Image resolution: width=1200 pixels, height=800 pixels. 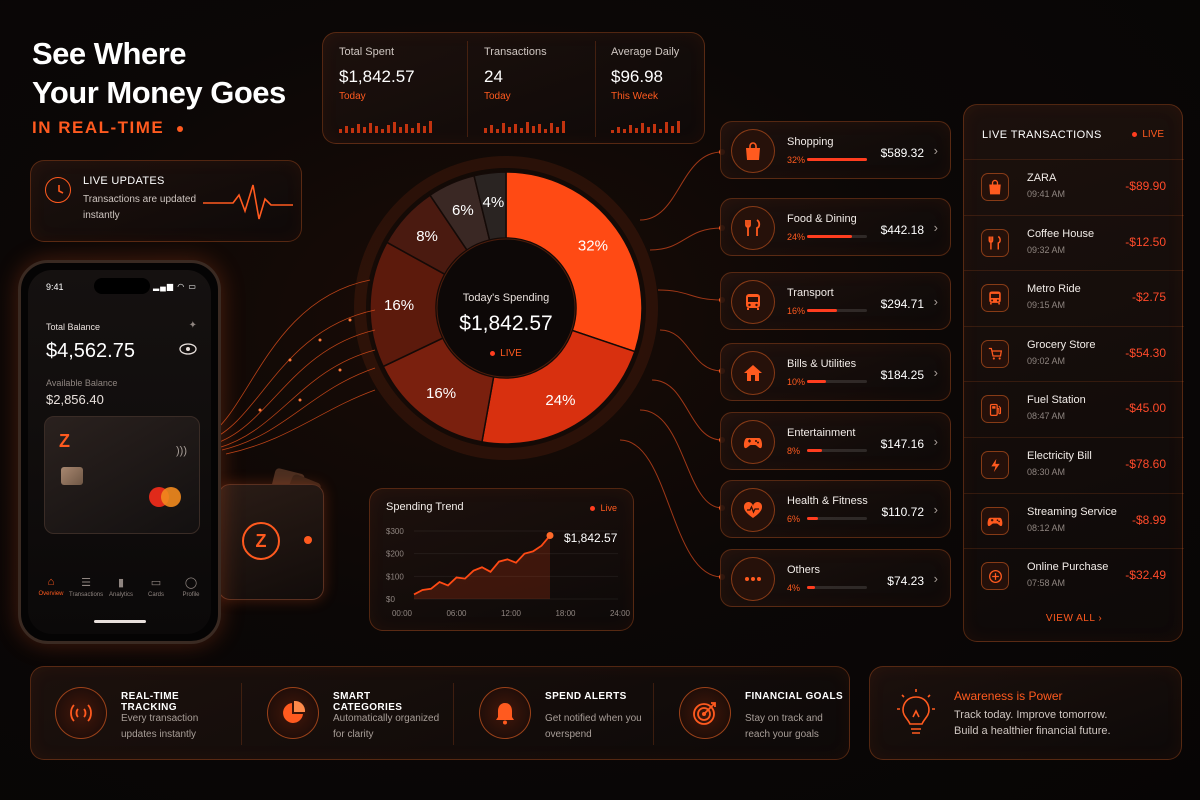 I want to click on heart-icon, so click(x=753, y=510).